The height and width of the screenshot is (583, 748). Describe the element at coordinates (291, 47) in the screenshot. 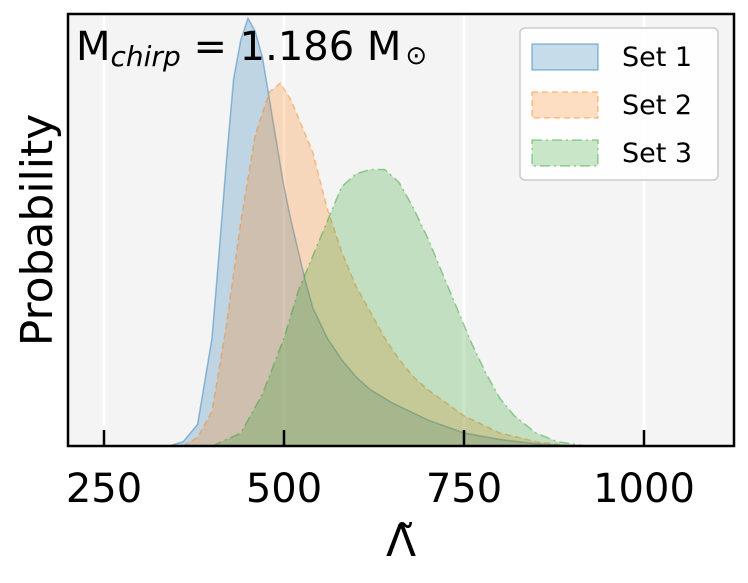

I see `annotation-text: = 1.186 M` at that location.